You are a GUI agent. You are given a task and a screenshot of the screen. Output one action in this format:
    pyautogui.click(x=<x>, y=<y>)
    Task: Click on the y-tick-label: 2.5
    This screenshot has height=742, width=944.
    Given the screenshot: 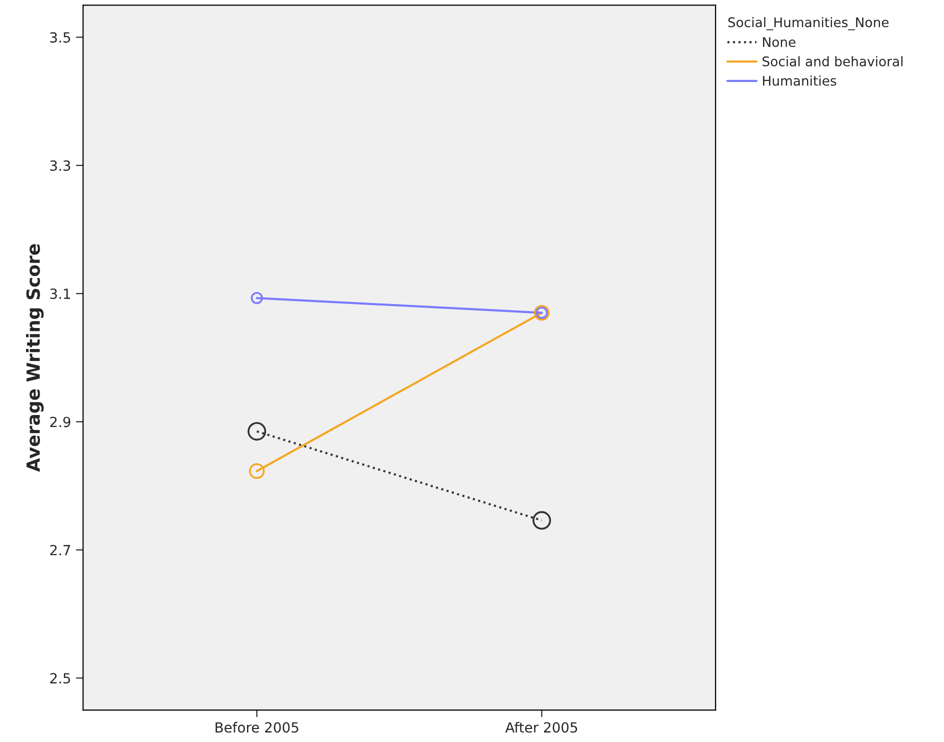 What is the action you would take?
    pyautogui.click(x=60, y=678)
    